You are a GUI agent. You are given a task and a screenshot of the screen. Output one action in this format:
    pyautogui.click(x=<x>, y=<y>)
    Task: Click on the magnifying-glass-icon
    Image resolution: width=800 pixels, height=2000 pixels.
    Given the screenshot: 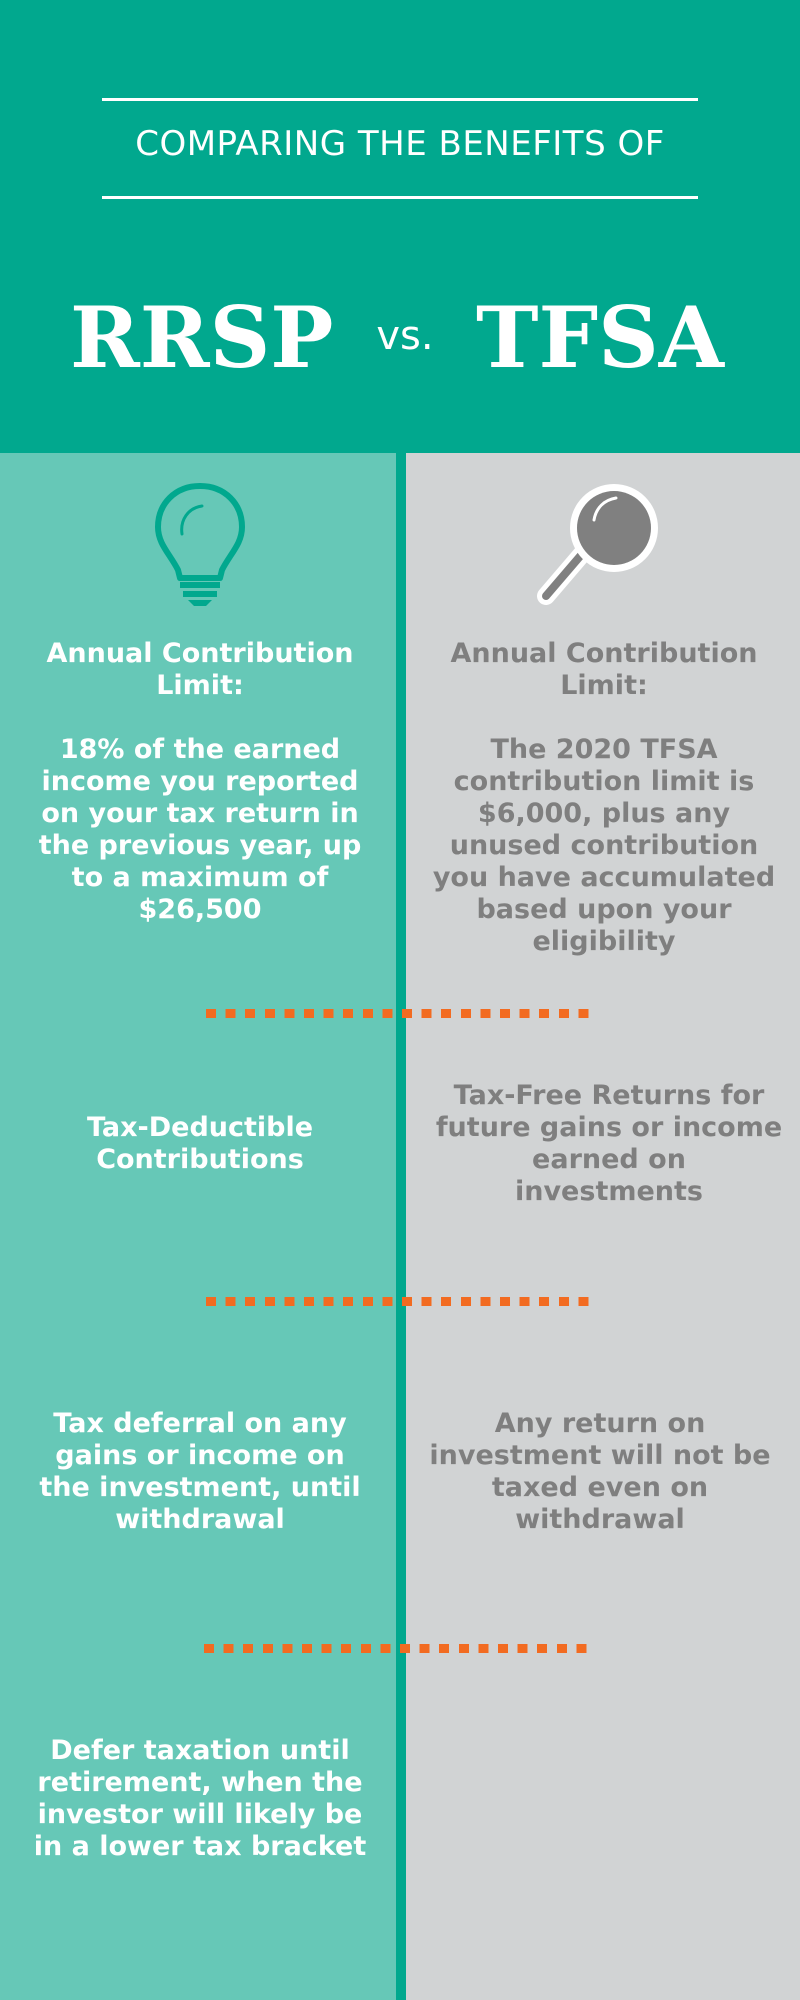 What is the action you would take?
    pyautogui.click(x=597, y=544)
    